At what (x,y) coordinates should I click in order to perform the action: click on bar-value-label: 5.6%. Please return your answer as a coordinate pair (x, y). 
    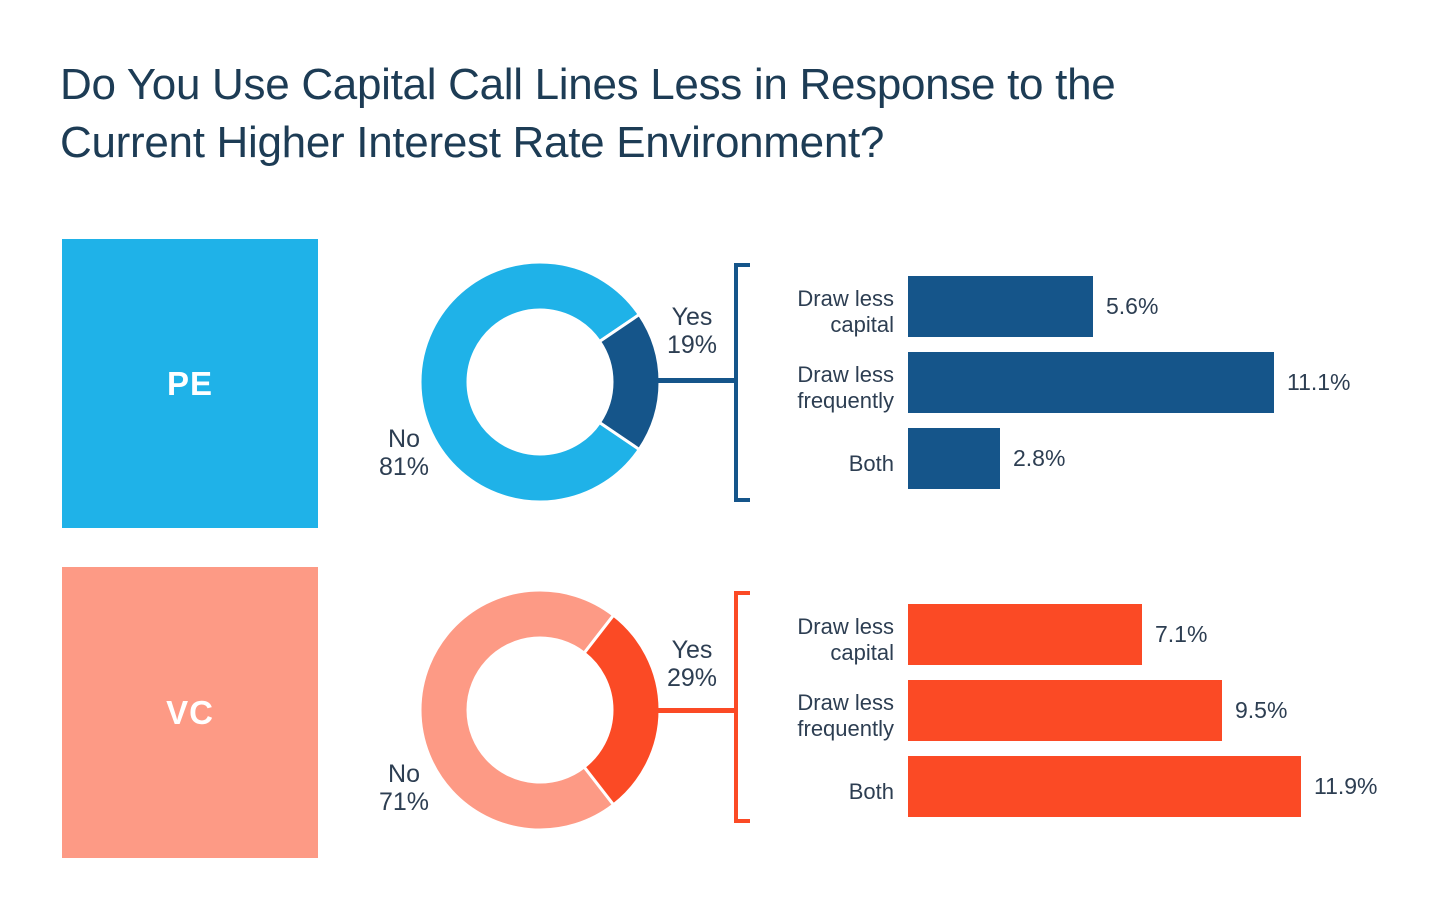
    Looking at the image, I should click on (1132, 306).